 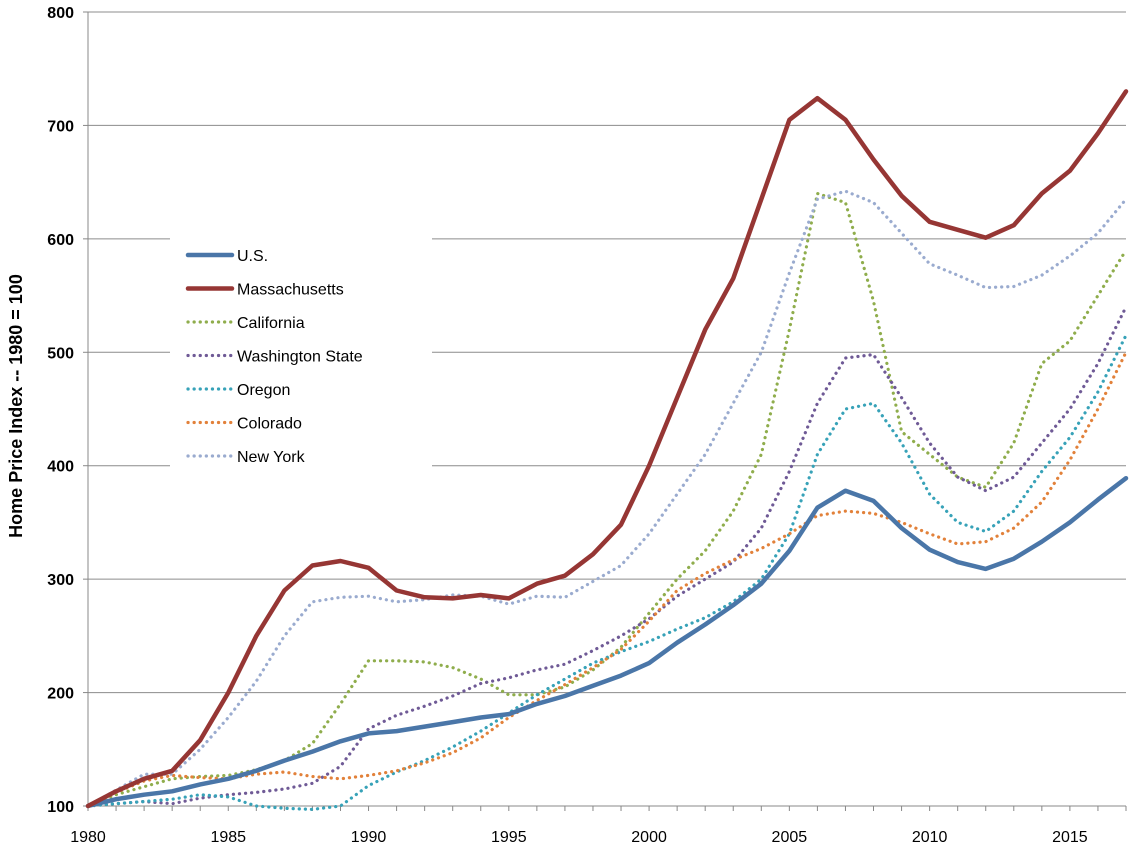 What do you see at coordinates (271, 323) in the screenshot?
I see `legend-label: California` at bounding box center [271, 323].